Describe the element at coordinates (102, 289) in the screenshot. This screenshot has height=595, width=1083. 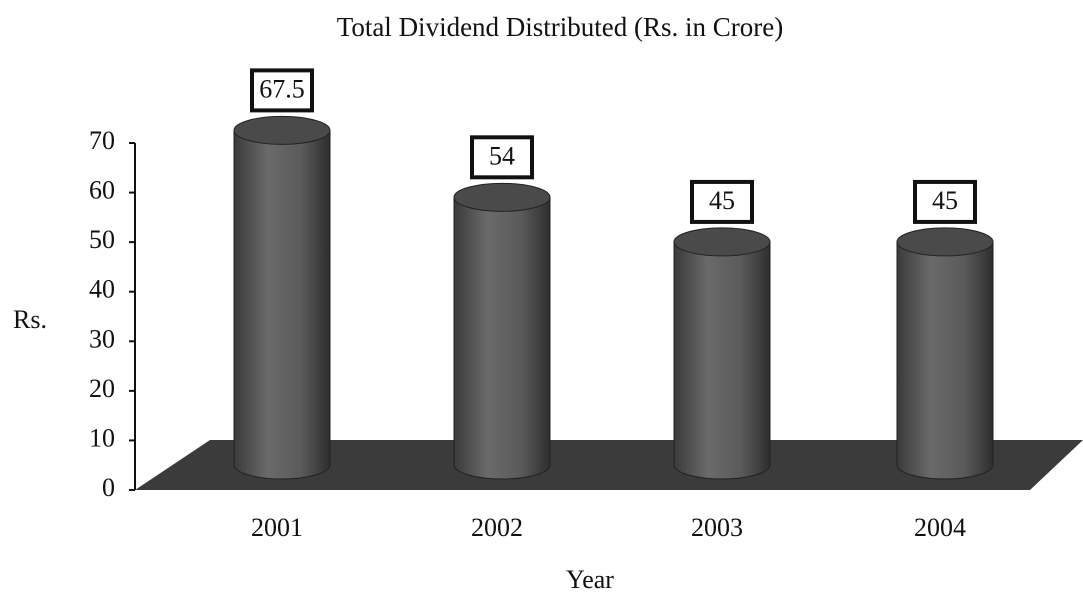
I see `y-tick-label: 40` at that location.